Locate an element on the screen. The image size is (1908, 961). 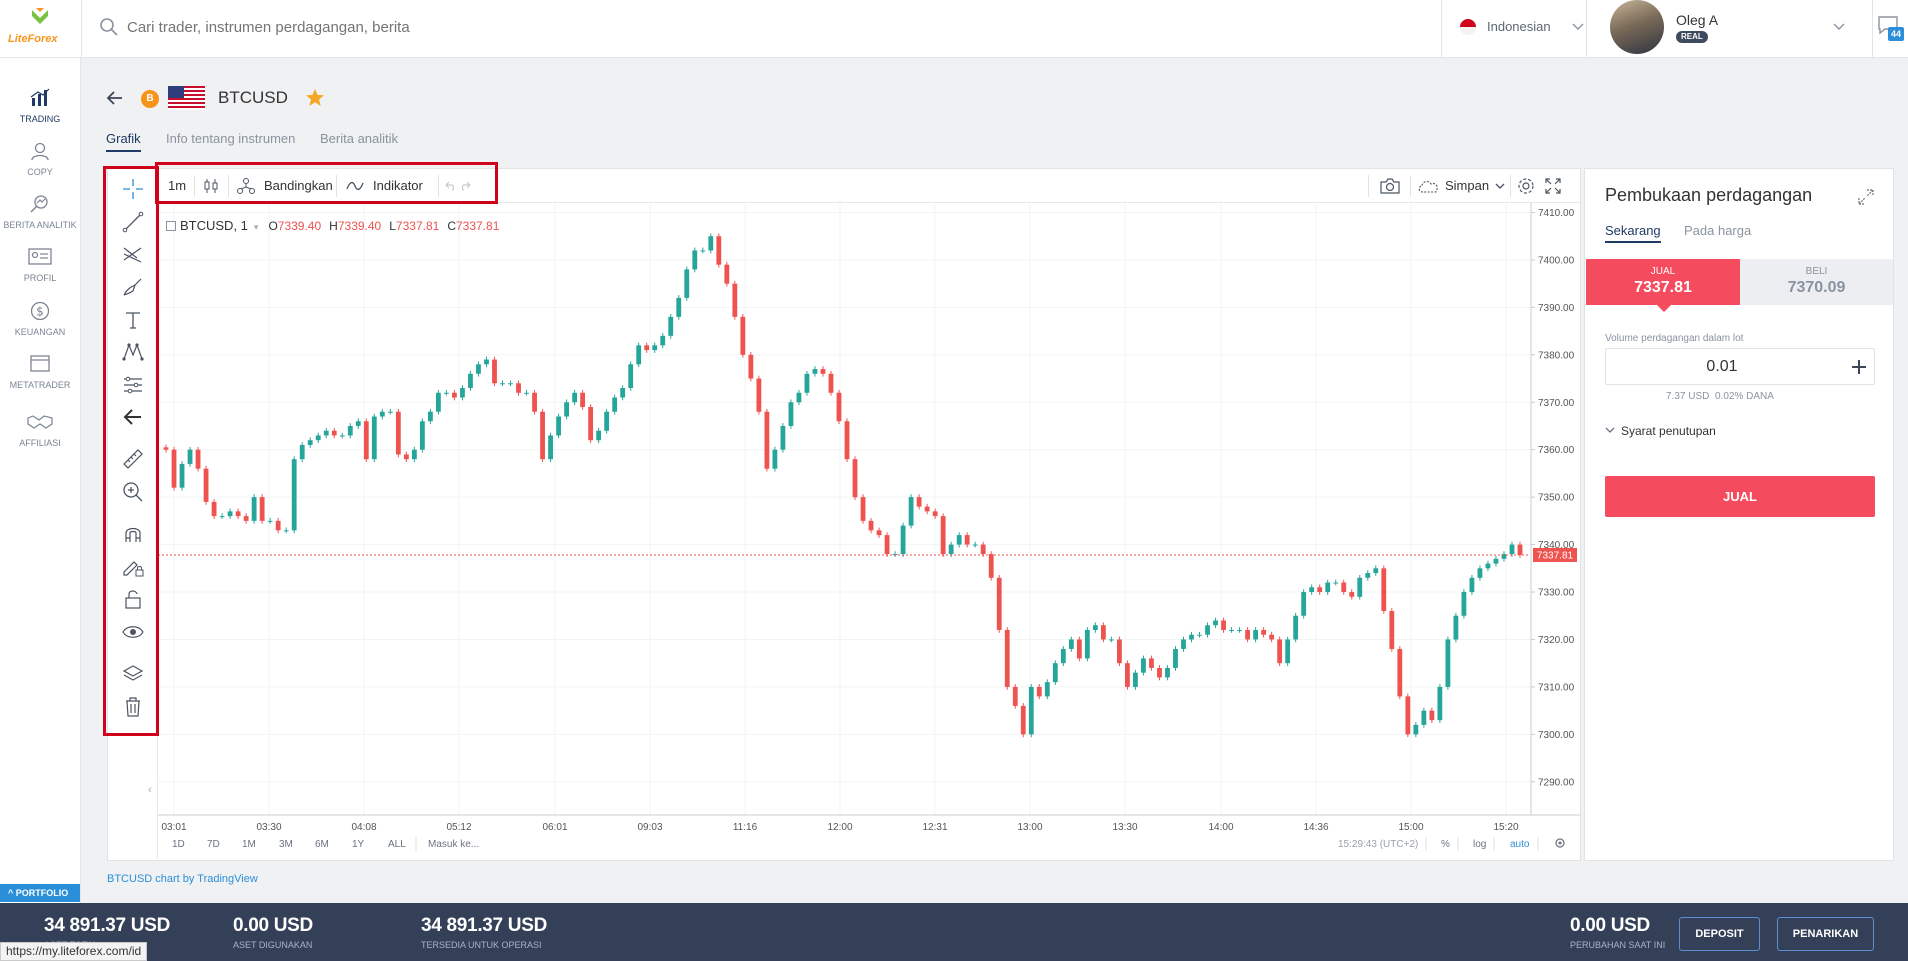
user-name: Oleg A is located at coordinates (1697, 20).